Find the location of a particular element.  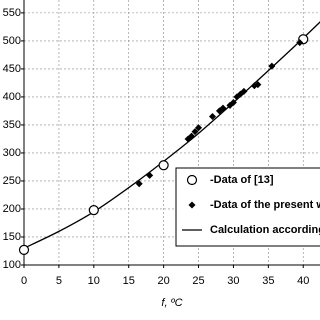

legend-box is located at coordinates (247, 207).